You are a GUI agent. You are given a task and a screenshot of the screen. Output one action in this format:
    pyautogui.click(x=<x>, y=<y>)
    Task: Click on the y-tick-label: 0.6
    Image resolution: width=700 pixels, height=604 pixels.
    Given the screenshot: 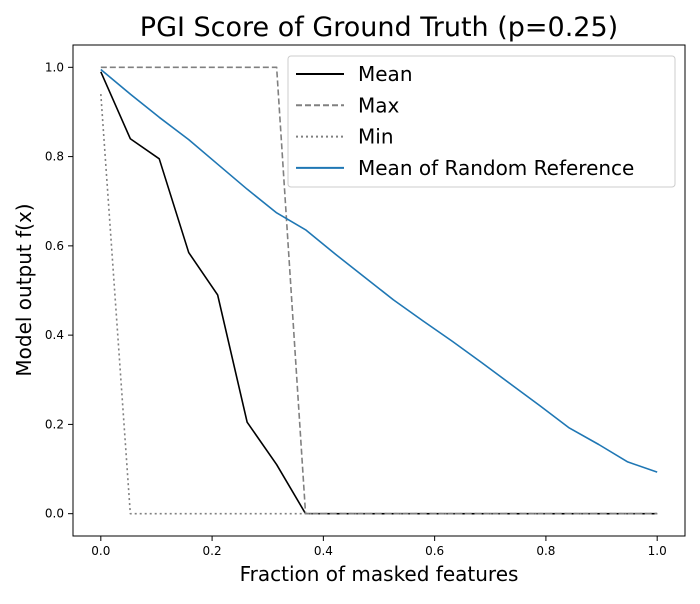 What is the action you would take?
    pyautogui.click(x=54, y=246)
    